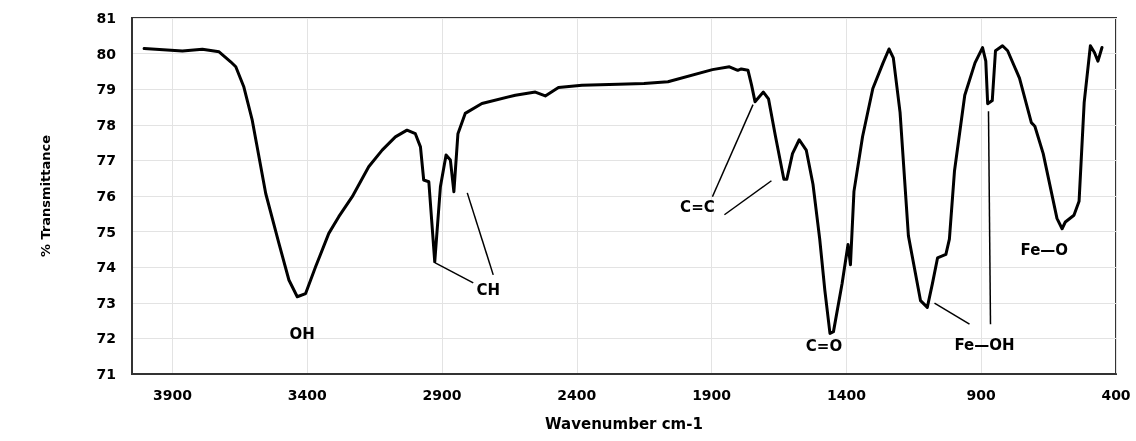 This screenshot has height=441, width=1136. I want to click on annotation: OH, so click(302, 333).